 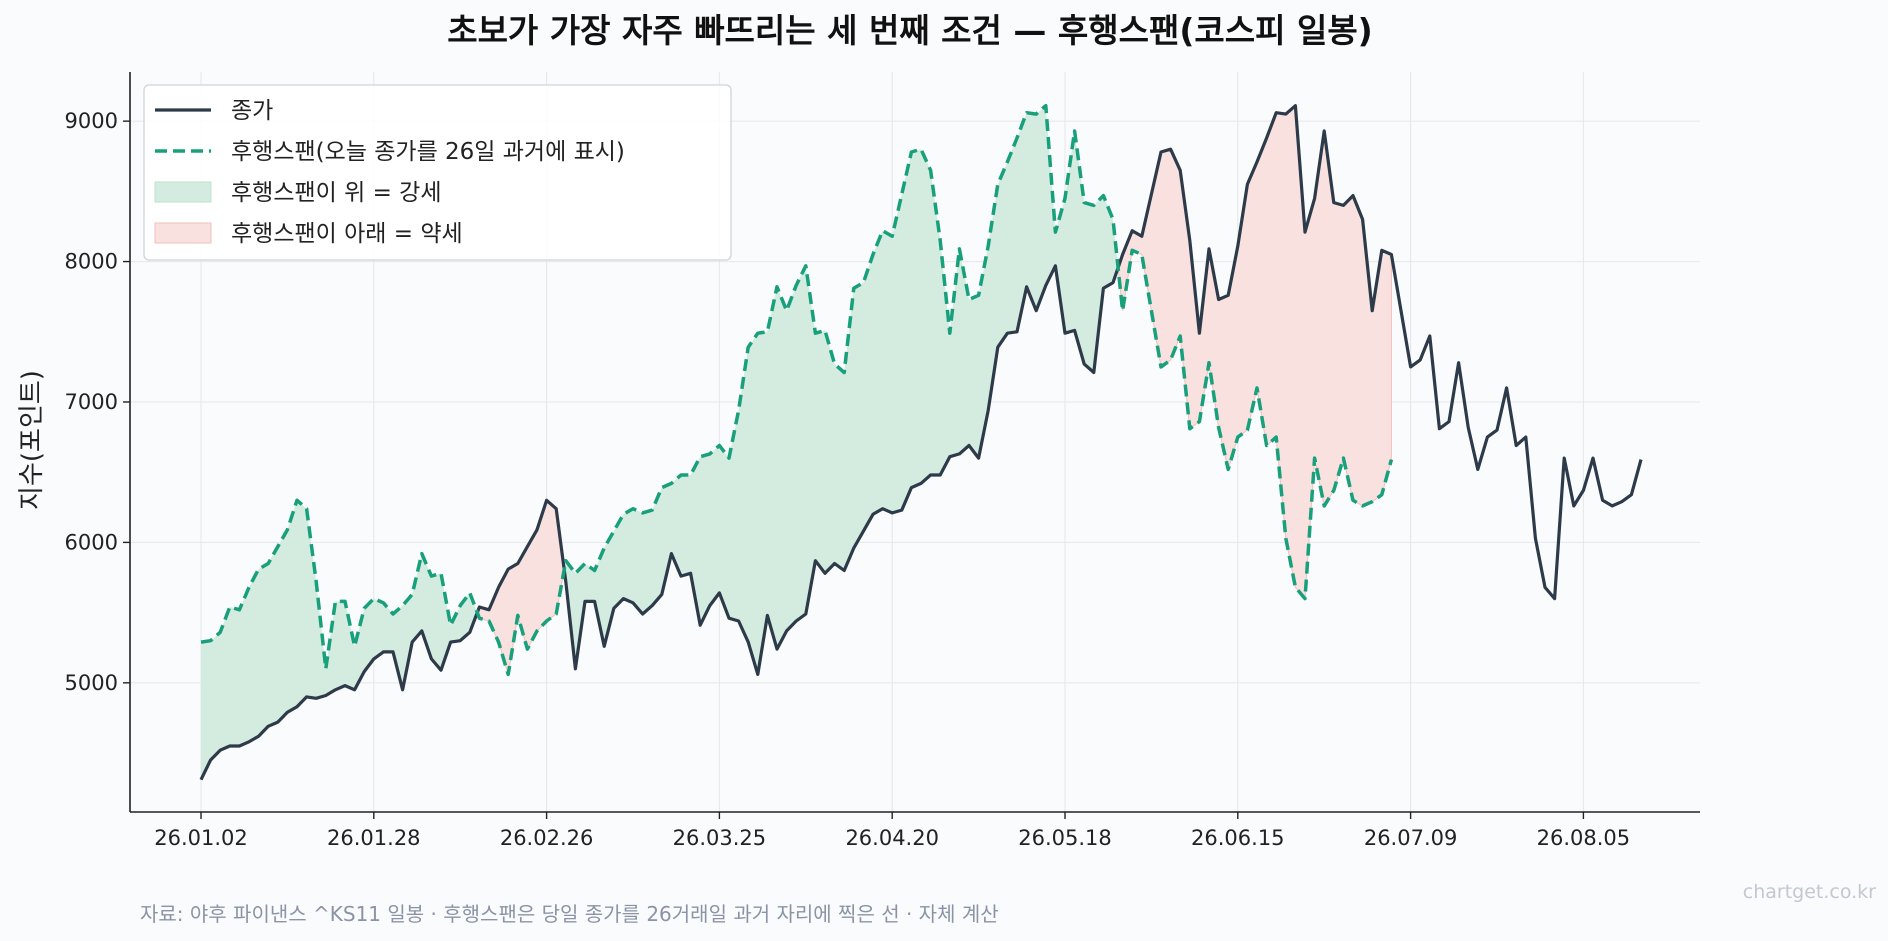 What do you see at coordinates (91, 121) in the screenshot?
I see `y-tick-label: 9000` at bounding box center [91, 121].